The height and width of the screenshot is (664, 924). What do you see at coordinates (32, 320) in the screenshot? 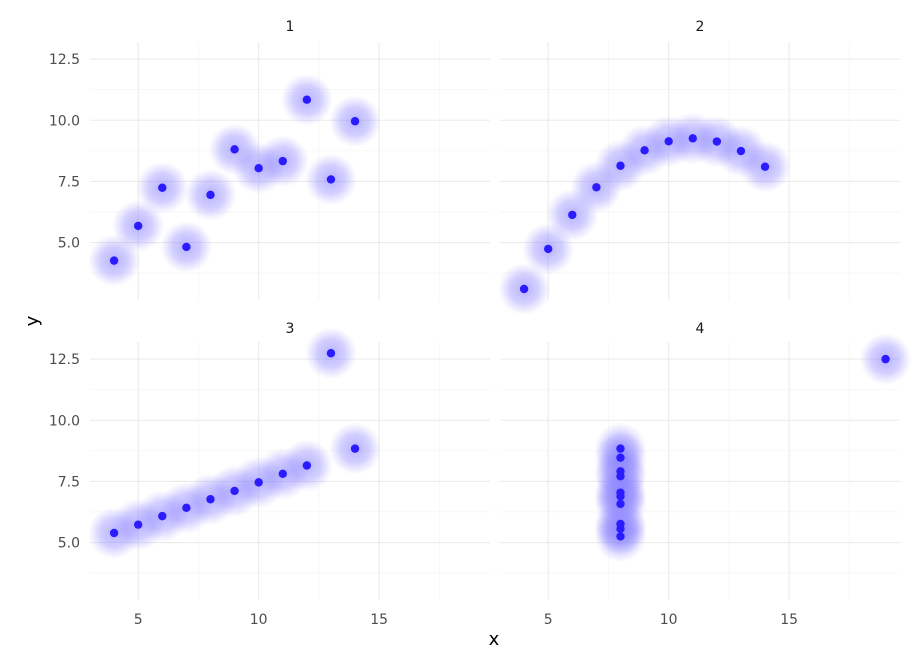
I see `y-axis-title: y` at bounding box center [32, 320].